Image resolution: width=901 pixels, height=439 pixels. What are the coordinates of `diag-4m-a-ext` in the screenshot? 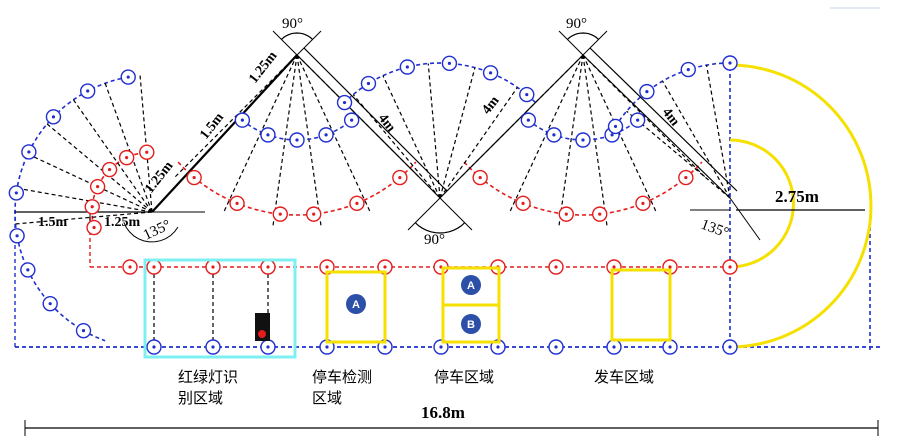 It's located at (375, 119).